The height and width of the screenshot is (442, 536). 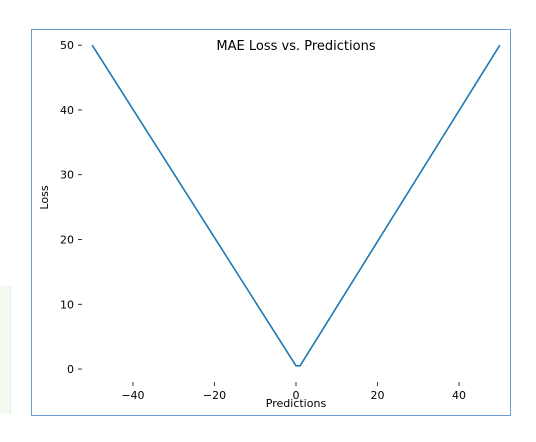 I want to click on left-accent-strip, so click(x=5, y=350).